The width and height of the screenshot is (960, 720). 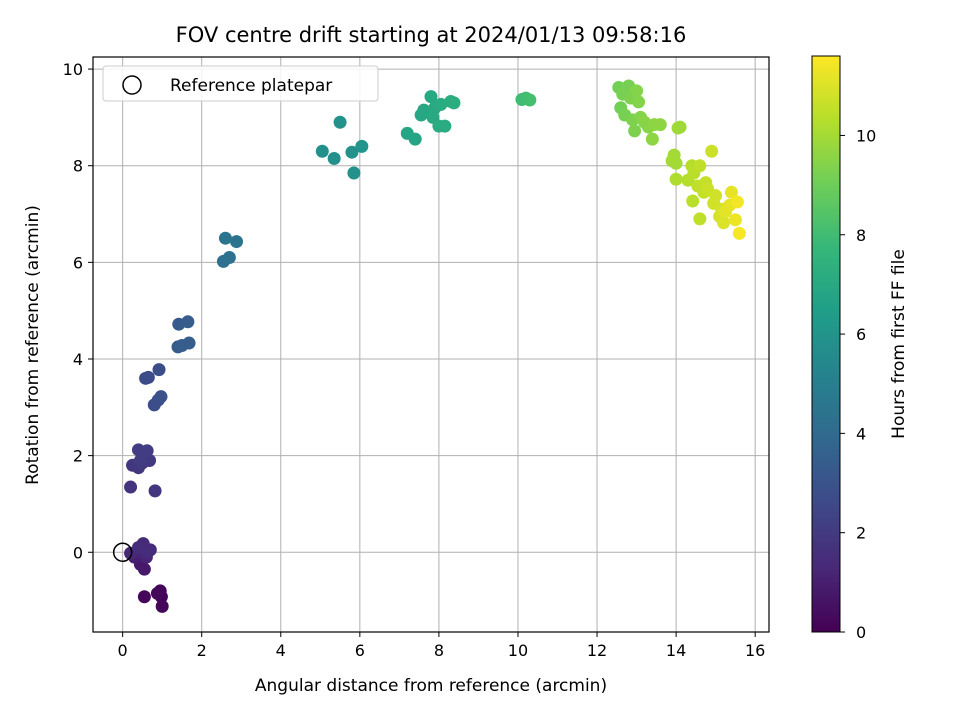 What do you see at coordinates (78, 359) in the screenshot?
I see `y-tick-label: 4` at bounding box center [78, 359].